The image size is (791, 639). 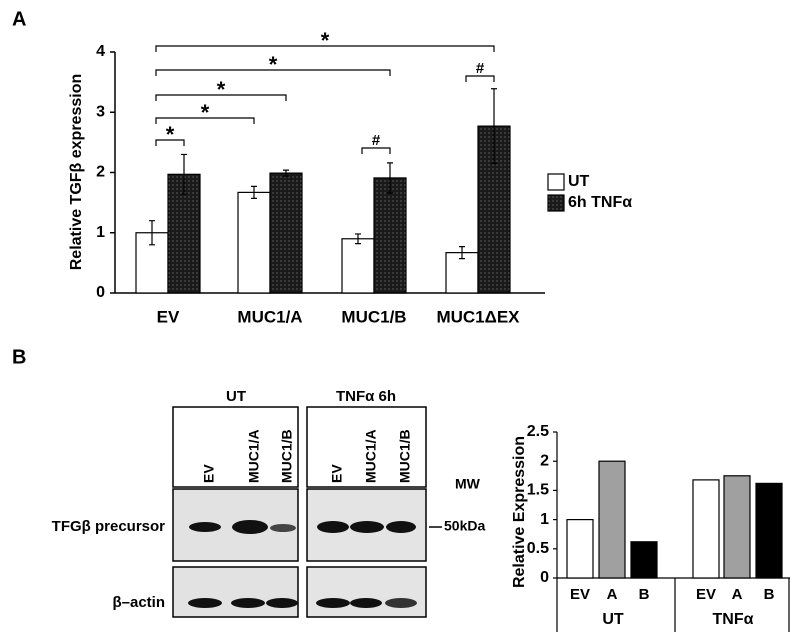 I want to click on mw-marker: 50kDa, so click(x=464, y=526).